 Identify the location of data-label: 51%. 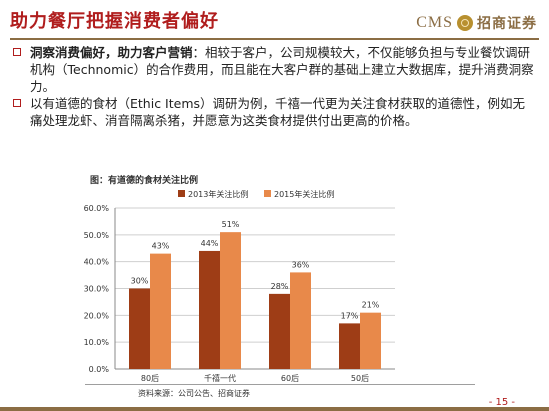
(231, 224).